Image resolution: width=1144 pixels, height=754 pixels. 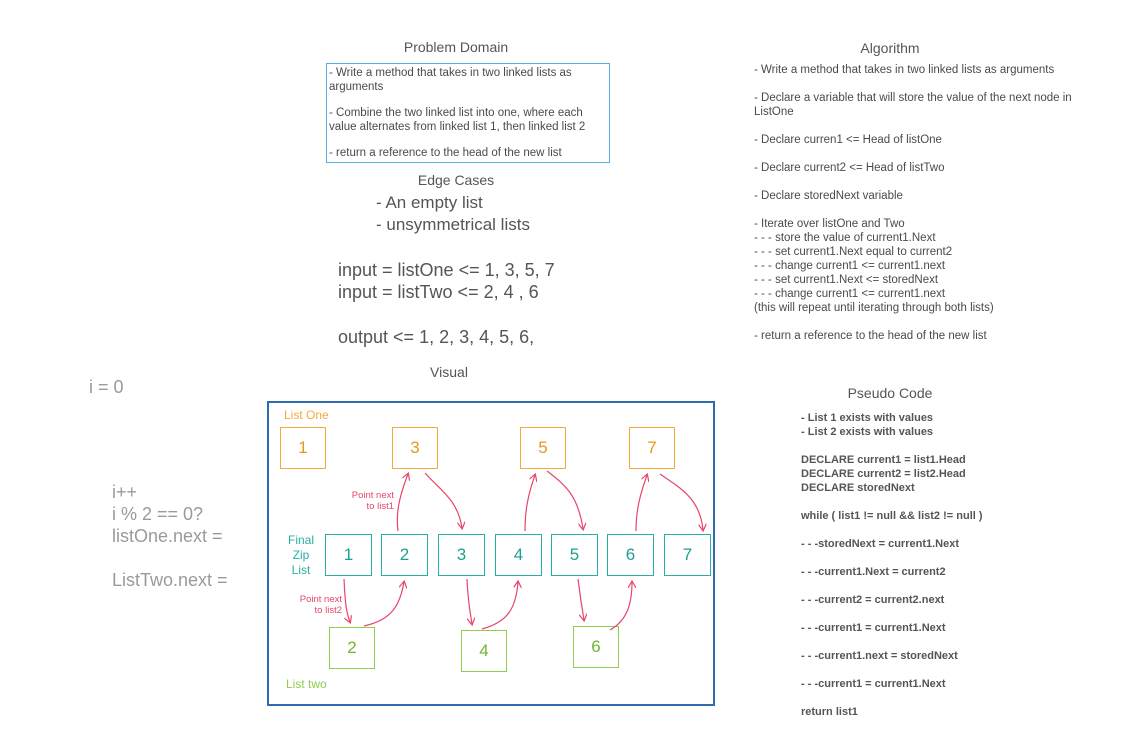 What do you see at coordinates (456, 47) in the screenshot?
I see `problem-domain-title: Problem Domain` at bounding box center [456, 47].